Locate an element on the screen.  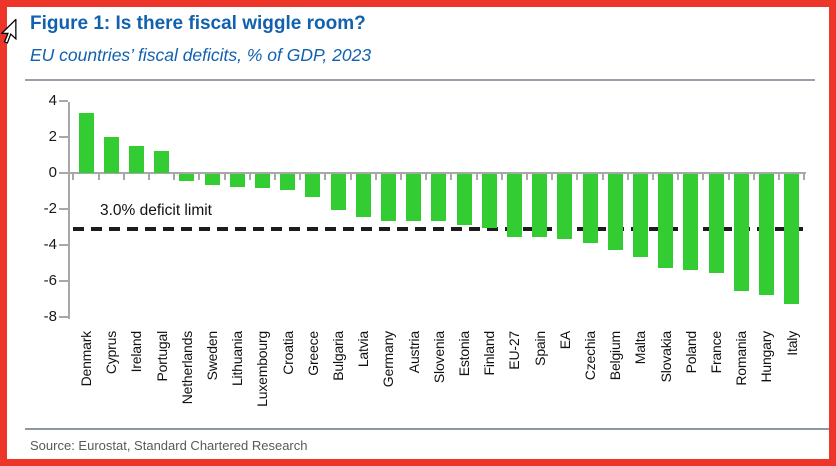
x-axis-label-latvia: Latvia is located at coordinates (363, 349).